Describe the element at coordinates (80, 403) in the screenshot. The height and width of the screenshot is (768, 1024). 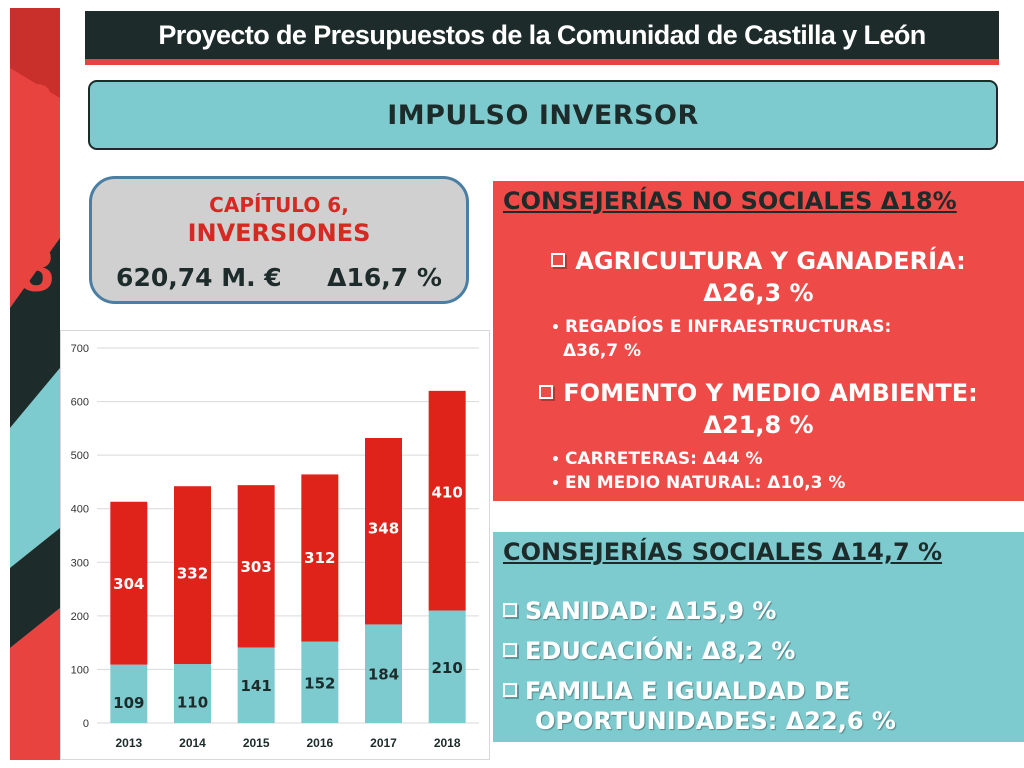
I see `y-tick-label: 600` at that location.